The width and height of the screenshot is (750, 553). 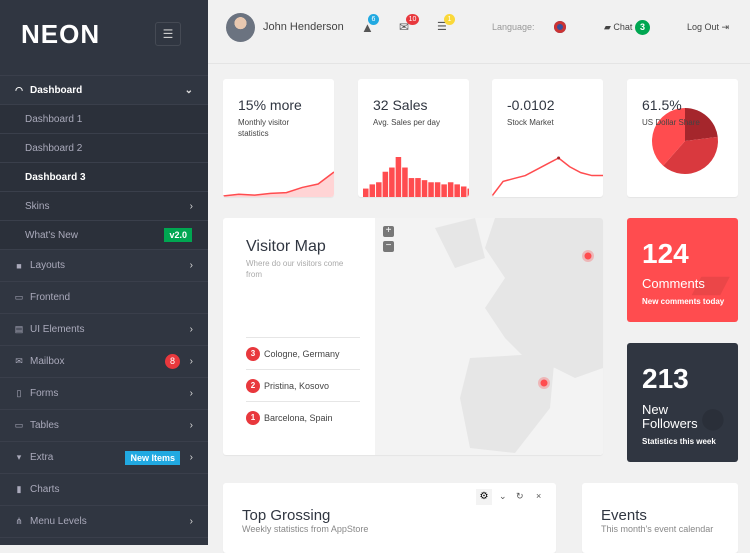 What do you see at coordinates (104, 394) in the screenshot?
I see `sidebar-item-forms: ▯ Forms ›` at bounding box center [104, 394].